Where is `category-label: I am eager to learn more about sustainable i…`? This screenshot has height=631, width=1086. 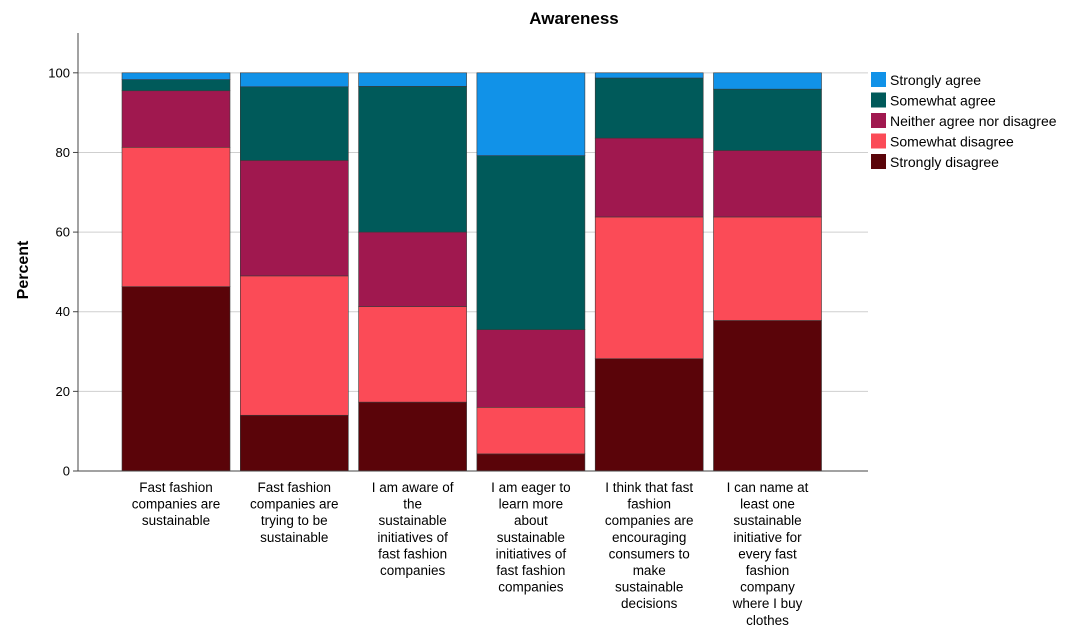
category-label: I am eager to learn more about sustainable i… is located at coordinates (531, 537).